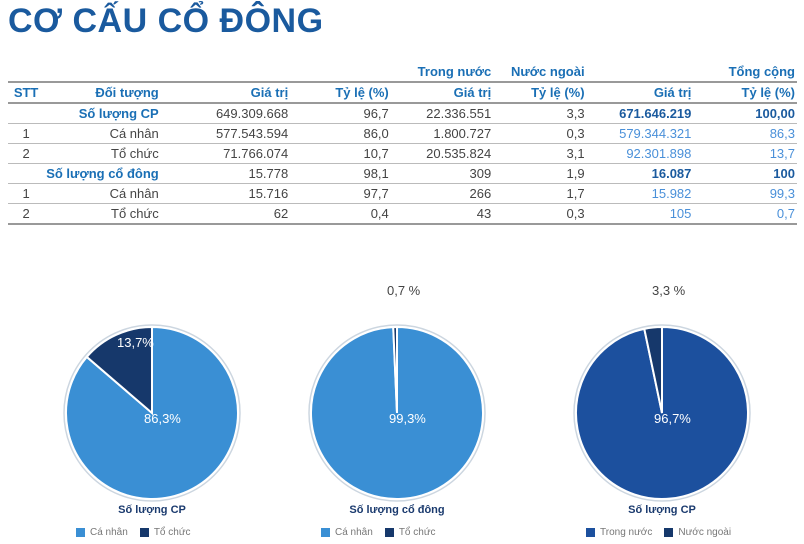 This screenshot has height=544, width=804. Describe the element at coordinates (442, 72) in the screenshot. I see `group-header-domestic: Trong nước` at that location.